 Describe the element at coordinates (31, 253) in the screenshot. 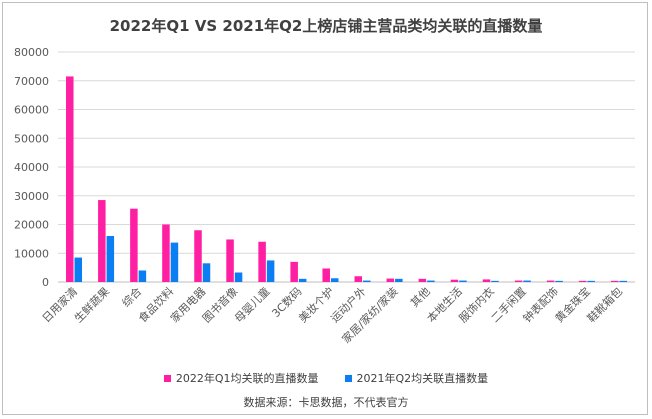

I see `y-tick-label: 10000` at that location.